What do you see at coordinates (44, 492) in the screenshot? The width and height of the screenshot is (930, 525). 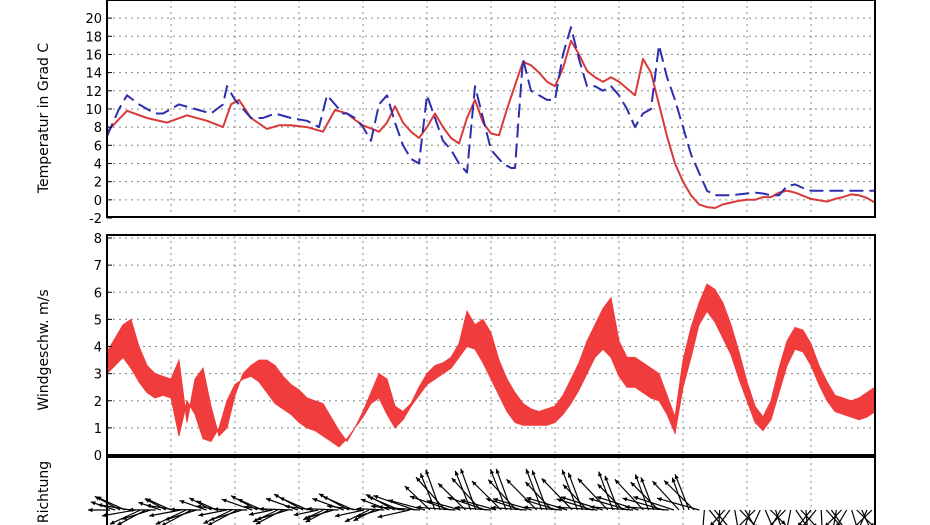 I see `wind-direction-ylabel: Richtung` at bounding box center [44, 492].